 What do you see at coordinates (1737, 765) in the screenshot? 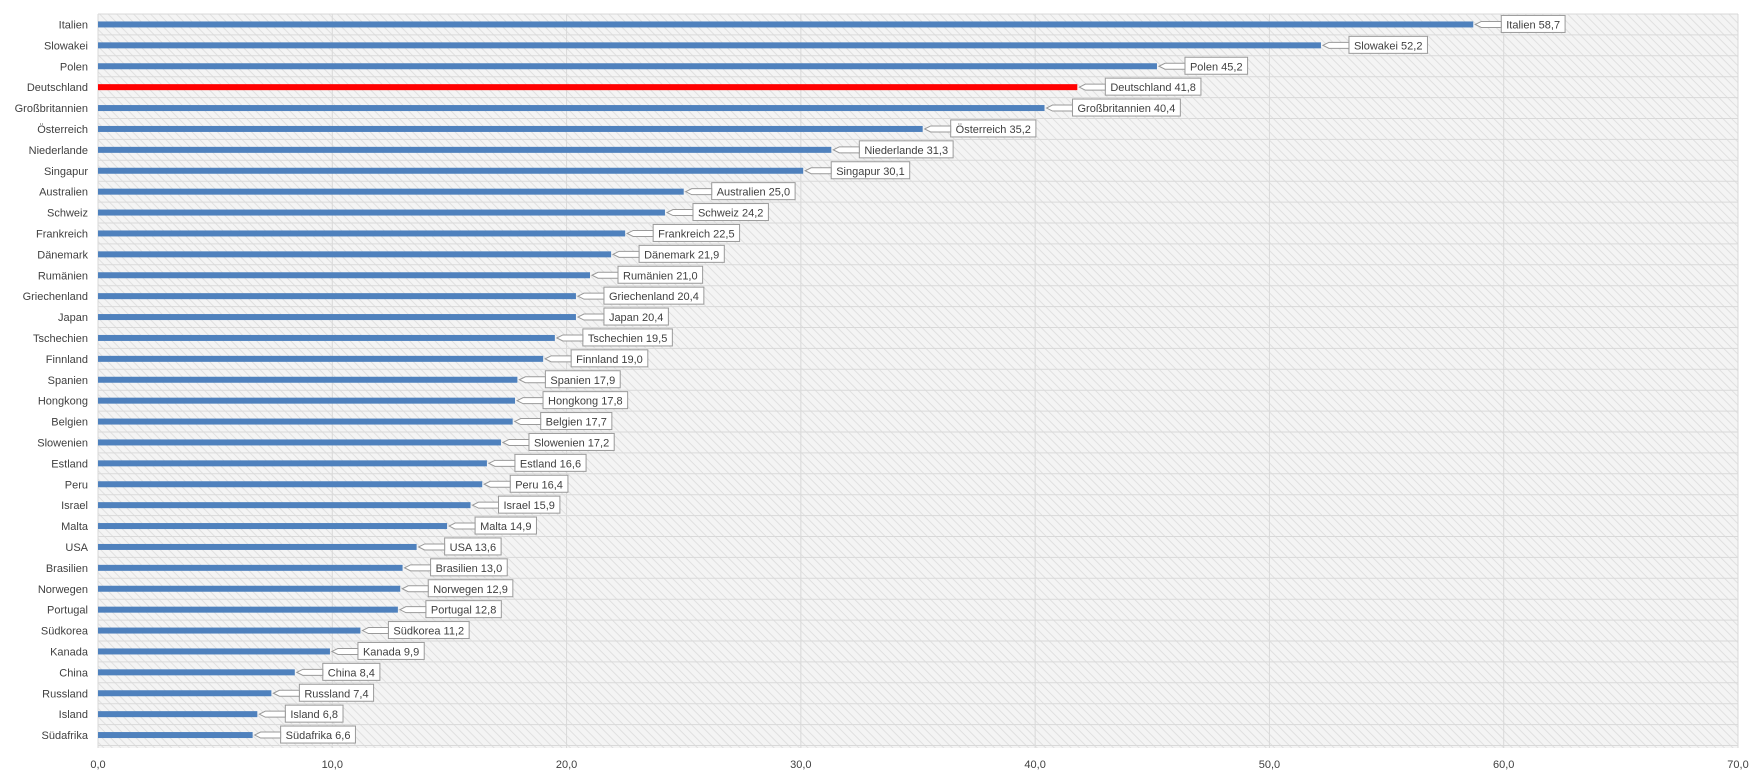
I see `x-tick-label: 70,0` at bounding box center [1737, 765].